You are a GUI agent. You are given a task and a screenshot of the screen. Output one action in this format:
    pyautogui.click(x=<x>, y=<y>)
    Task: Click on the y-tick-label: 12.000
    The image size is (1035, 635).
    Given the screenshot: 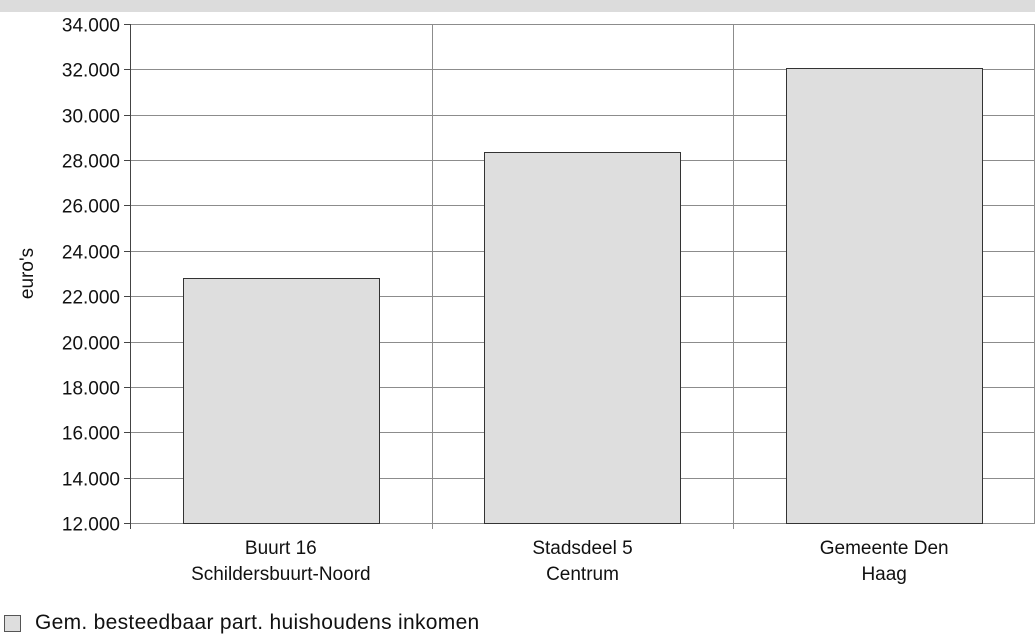 What is the action you would take?
    pyautogui.click(x=91, y=525)
    